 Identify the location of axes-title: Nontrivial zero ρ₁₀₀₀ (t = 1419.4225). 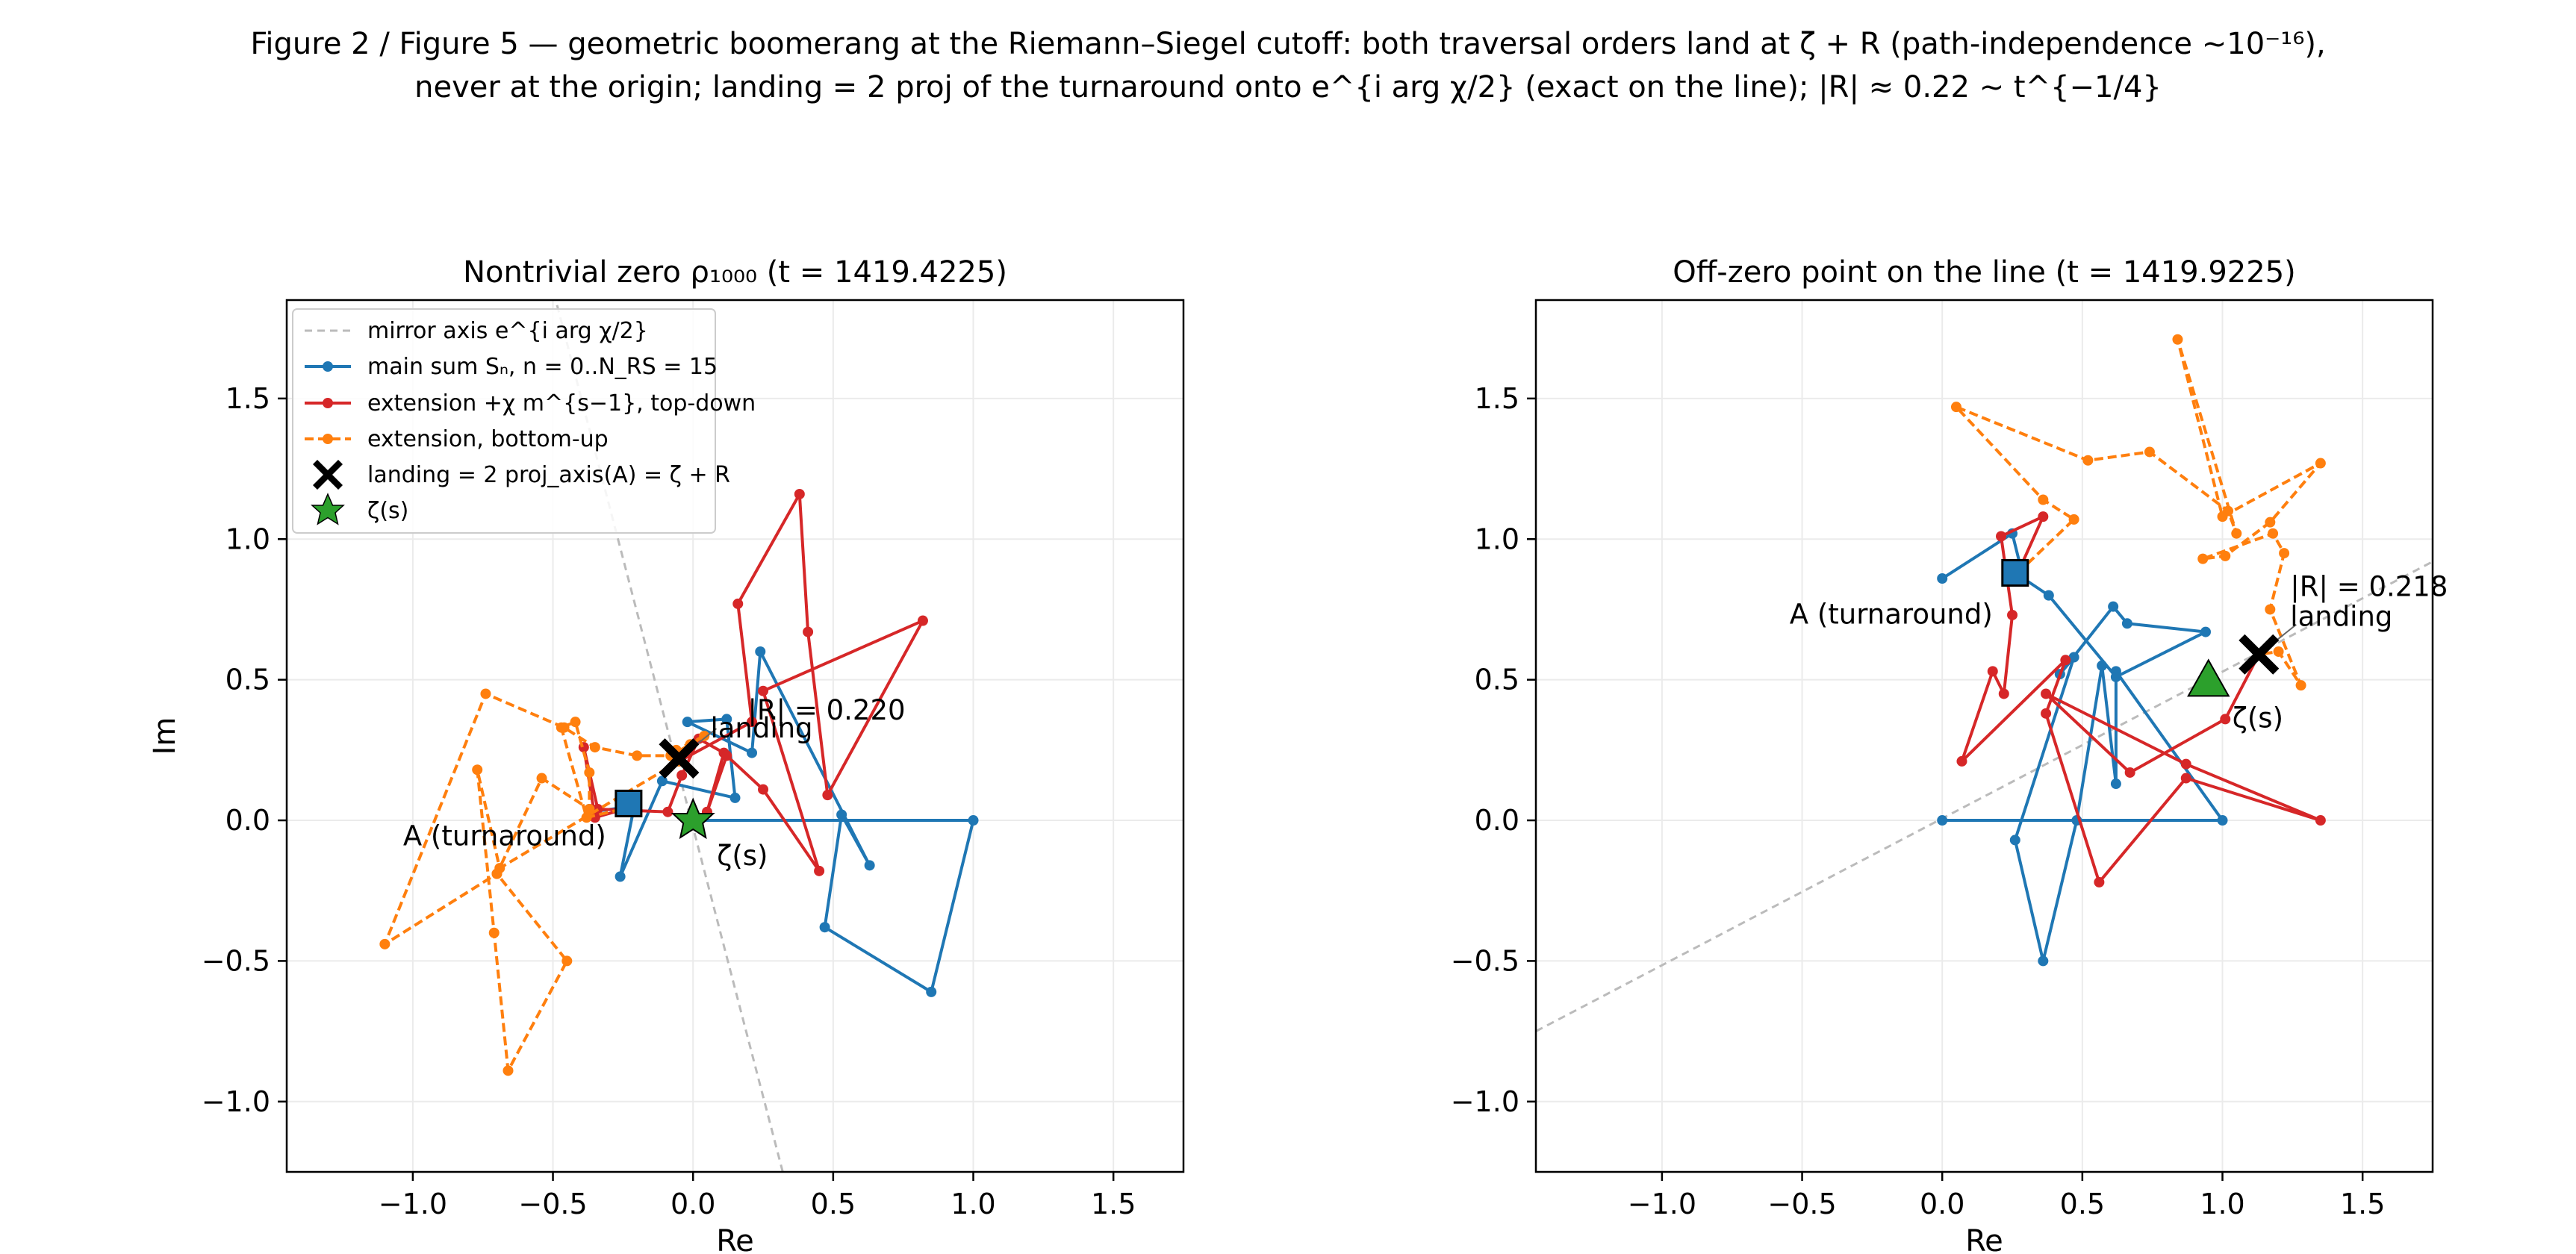
(735, 272).